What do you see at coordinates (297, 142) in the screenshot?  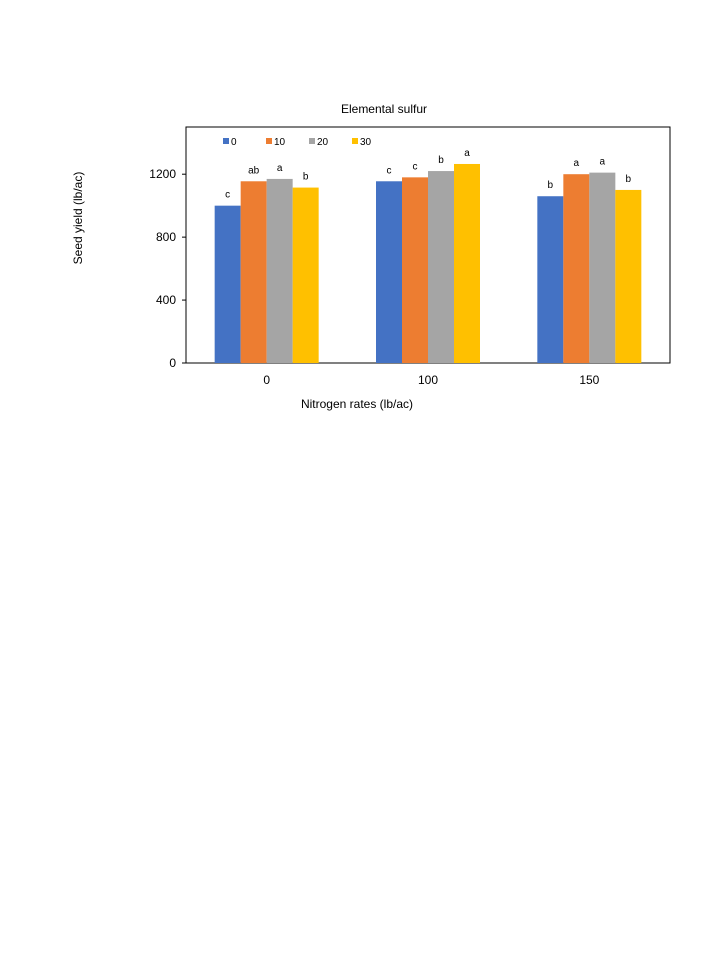 I see `legend: 0 10 20 30` at bounding box center [297, 142].